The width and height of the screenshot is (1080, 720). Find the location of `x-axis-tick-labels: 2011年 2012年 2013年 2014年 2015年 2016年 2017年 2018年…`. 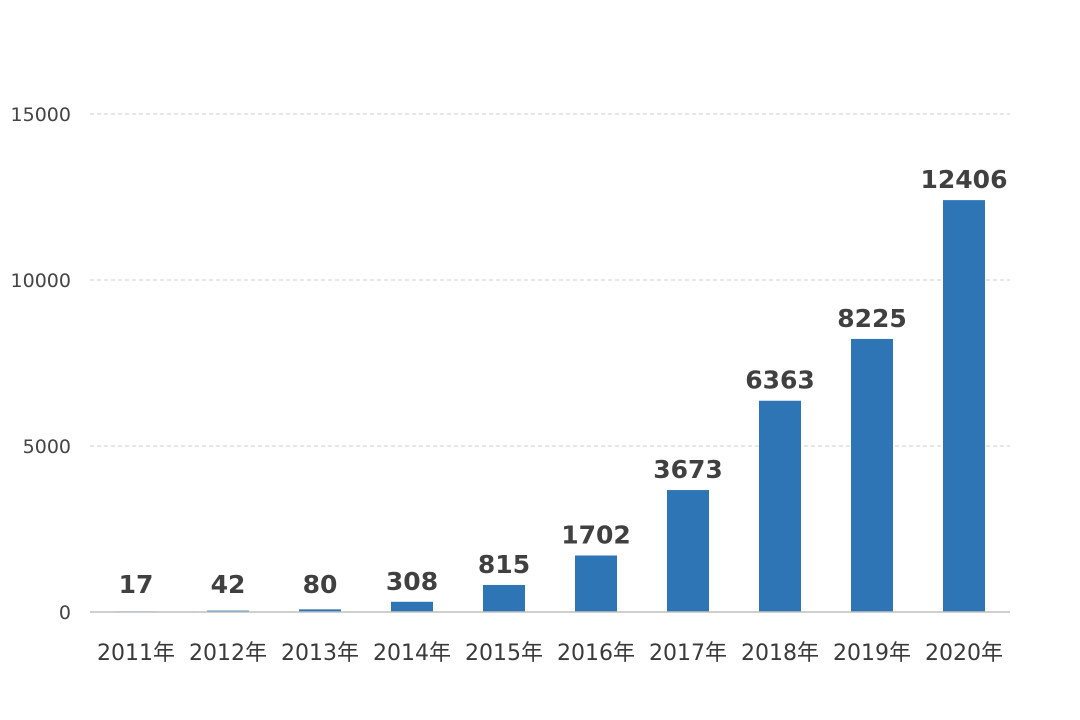

x-axis-tick-labels: 2011年 2012年 2013年 2014年 2015年 2016年 2017年 2018年… is located at coordinates (550, 653).